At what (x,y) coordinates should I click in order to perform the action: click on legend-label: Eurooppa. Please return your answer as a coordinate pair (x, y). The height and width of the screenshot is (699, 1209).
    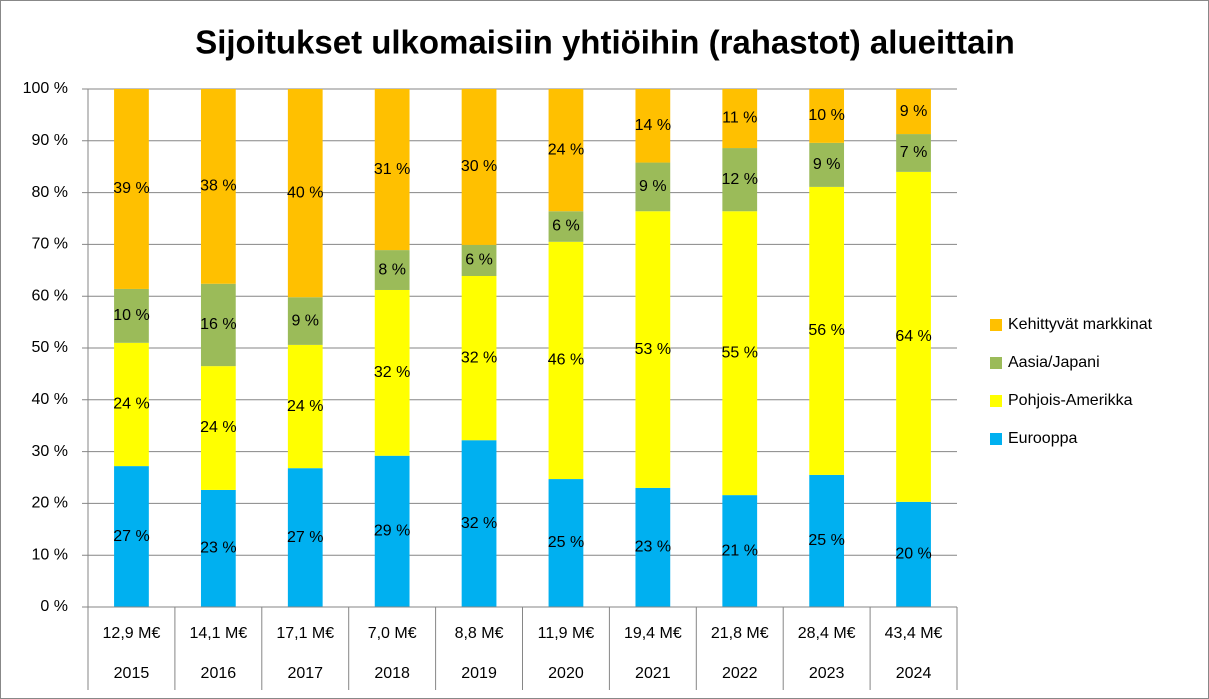
    Looking at the image, I should click on (1042, 438).